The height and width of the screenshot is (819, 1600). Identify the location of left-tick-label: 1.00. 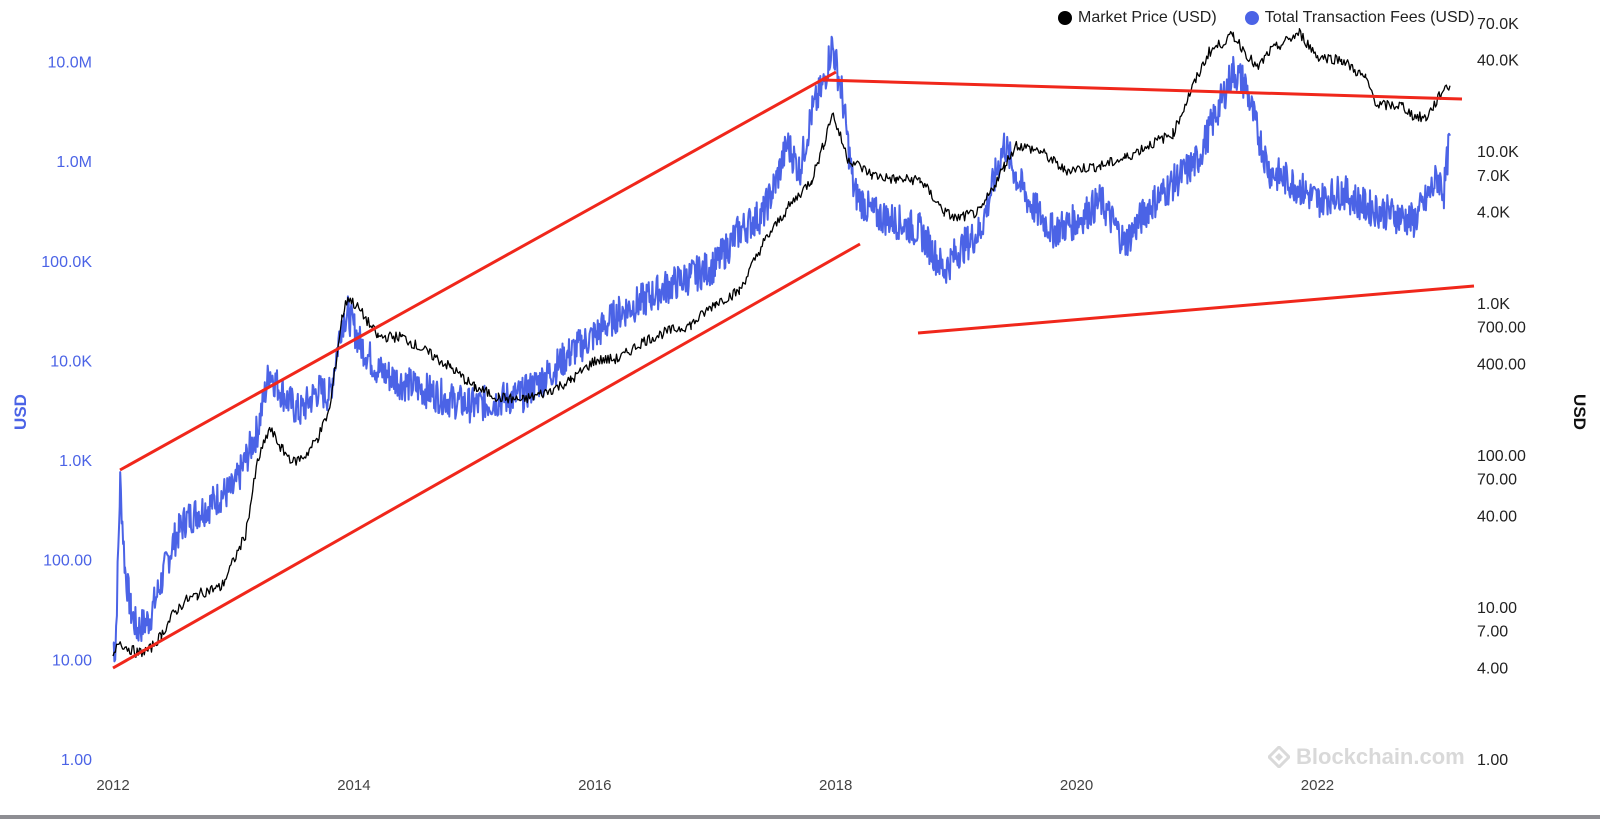
(76, 760).